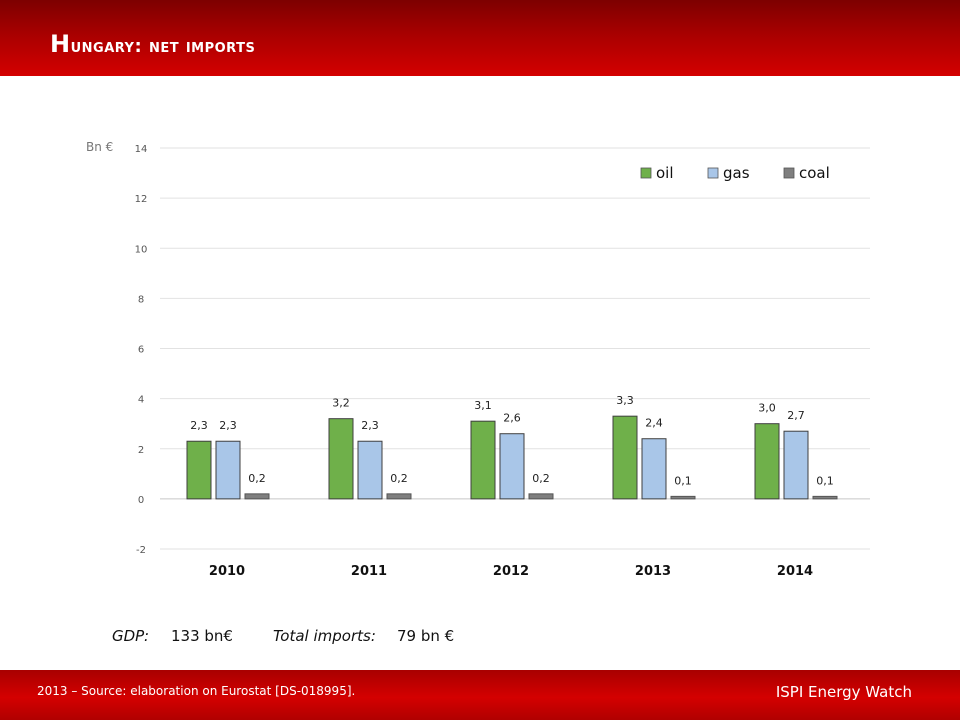  I want to click on x-tick-label: 2011, so click(369, 571).